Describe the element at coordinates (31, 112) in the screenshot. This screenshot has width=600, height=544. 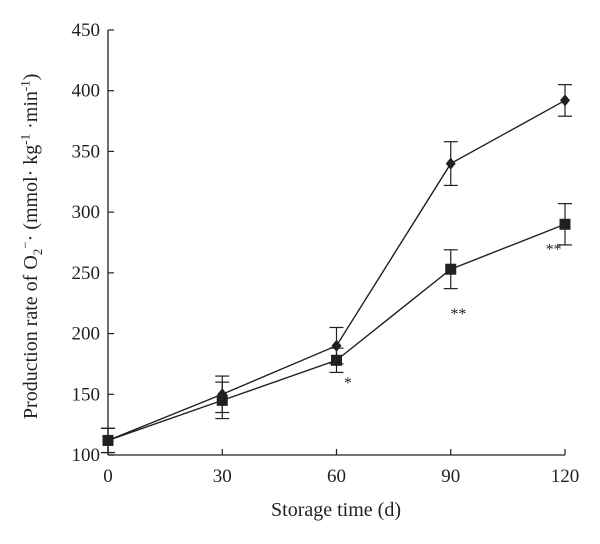
I see `y-axis-title-min: ·min` at that location.